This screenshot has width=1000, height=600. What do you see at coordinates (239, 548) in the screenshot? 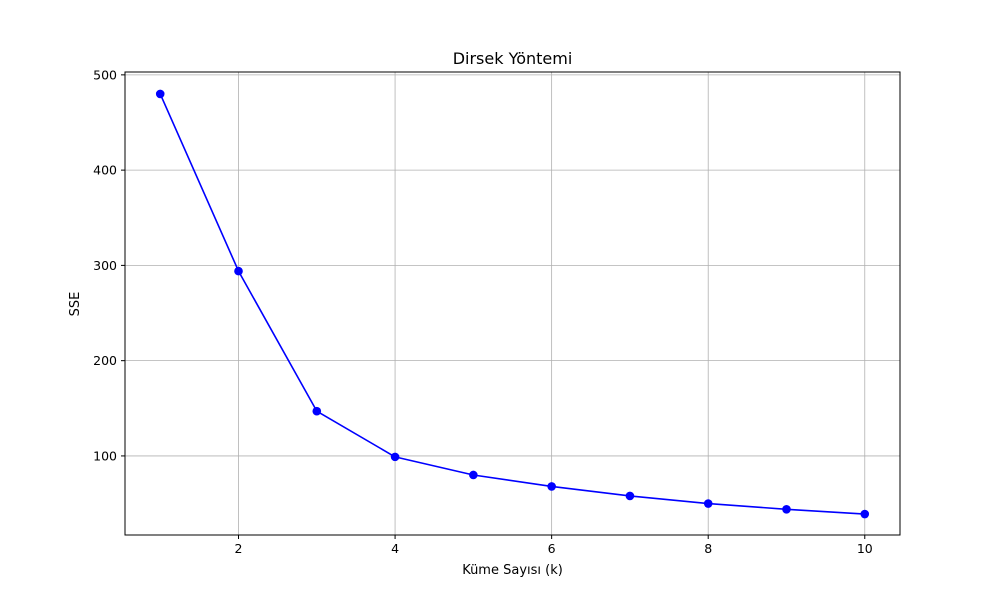
I see `x-tick-label: 2` at bounding box center [239, 548].